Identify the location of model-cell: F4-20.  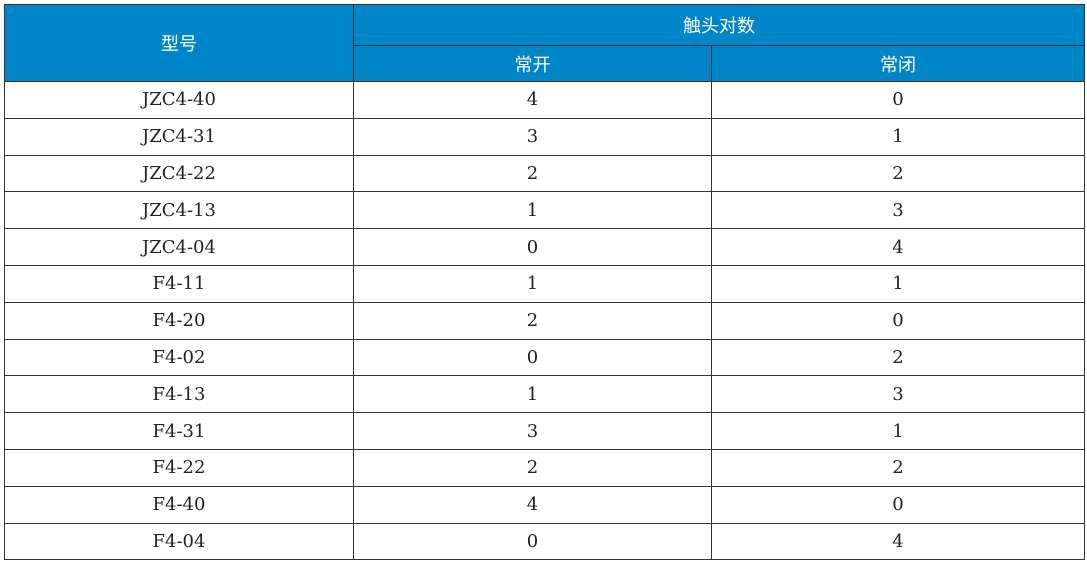
(179, 320).